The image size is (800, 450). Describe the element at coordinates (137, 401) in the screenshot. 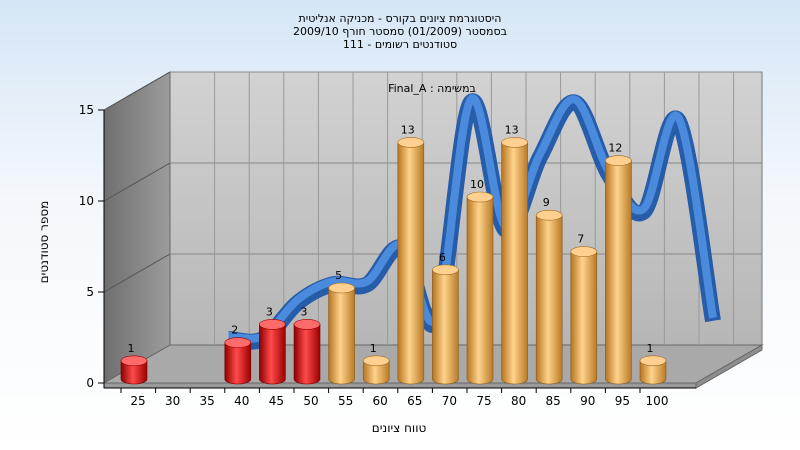

I see `x-tick-label: 25` at that location.